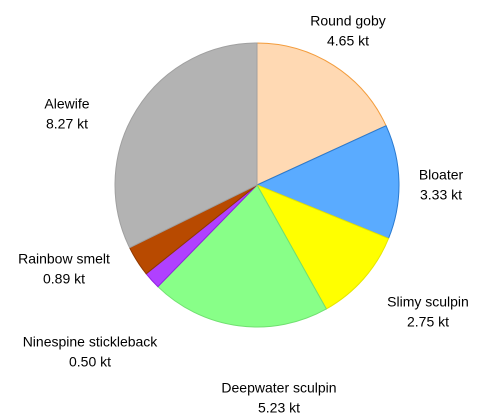 This screenshot has width=479, height=417. Describe the element at coordinates (90, 362) in the screenshot. I see `slice-value-label: 0.50 kt` at that location.